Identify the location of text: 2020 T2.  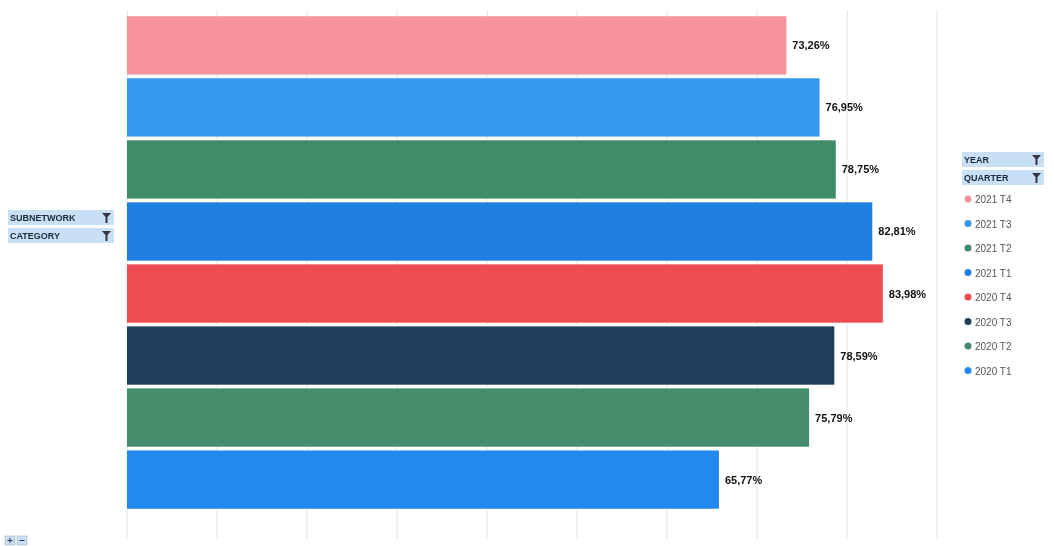
(993, 346).